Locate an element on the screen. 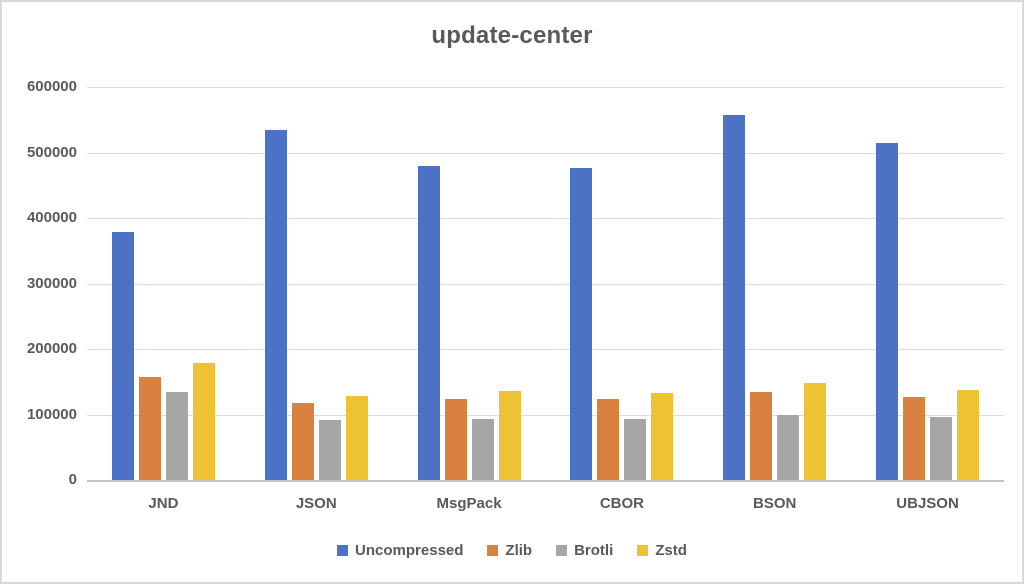 The width and height of the screenshot is (1024, 584). y-axis-tick-label: 0 is located at coordinates (72, 479).